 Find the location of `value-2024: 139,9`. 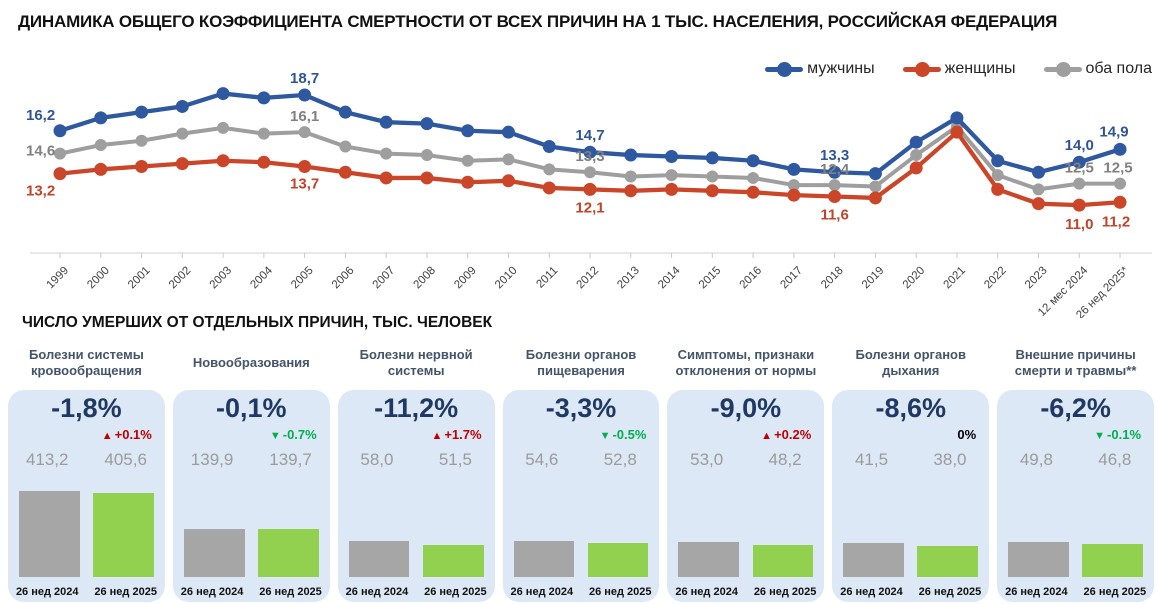

value-2024: 139,9 is located at coordinates (212, 459).